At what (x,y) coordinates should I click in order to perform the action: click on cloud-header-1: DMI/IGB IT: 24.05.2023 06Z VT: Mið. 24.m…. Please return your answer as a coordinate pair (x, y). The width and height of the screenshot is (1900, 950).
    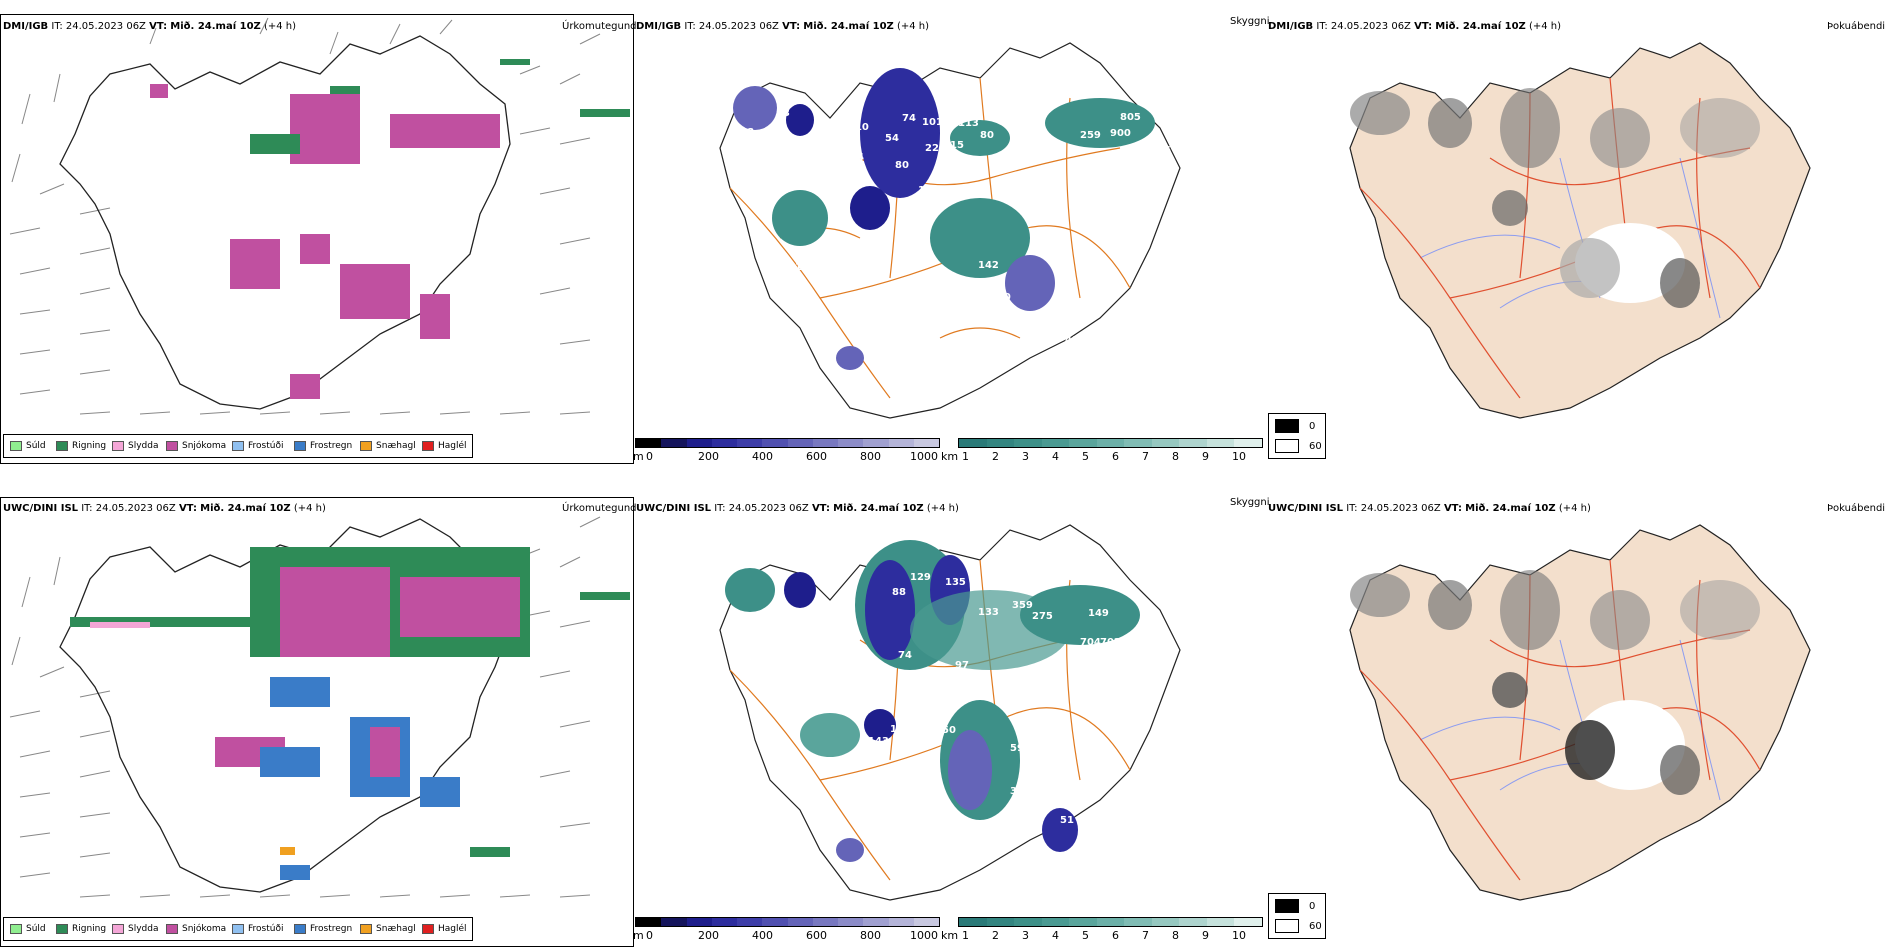
    Looking at the image, I should click on (783, 26).